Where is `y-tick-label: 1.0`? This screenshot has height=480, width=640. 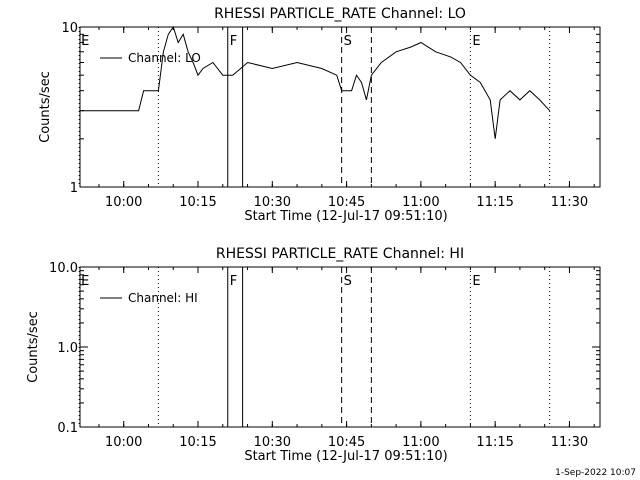 y-tick-label: 1.0 is located at coordinates (67, 348).